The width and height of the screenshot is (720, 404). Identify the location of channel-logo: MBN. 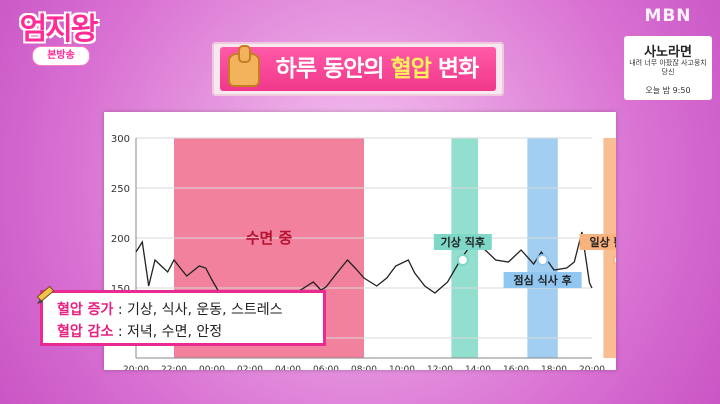
(668, 16).